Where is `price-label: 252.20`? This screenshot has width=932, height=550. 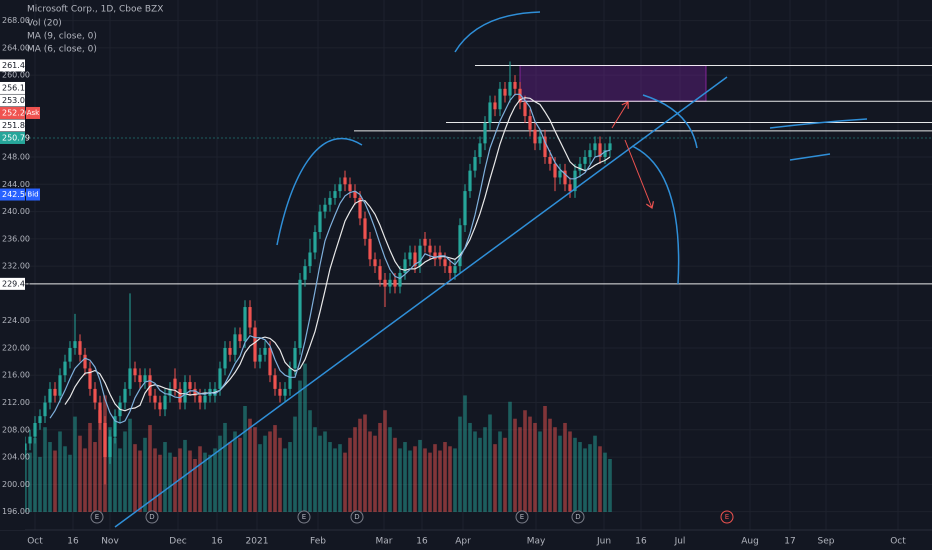
price-label: 252.20 is located at coordinates (16, 112).